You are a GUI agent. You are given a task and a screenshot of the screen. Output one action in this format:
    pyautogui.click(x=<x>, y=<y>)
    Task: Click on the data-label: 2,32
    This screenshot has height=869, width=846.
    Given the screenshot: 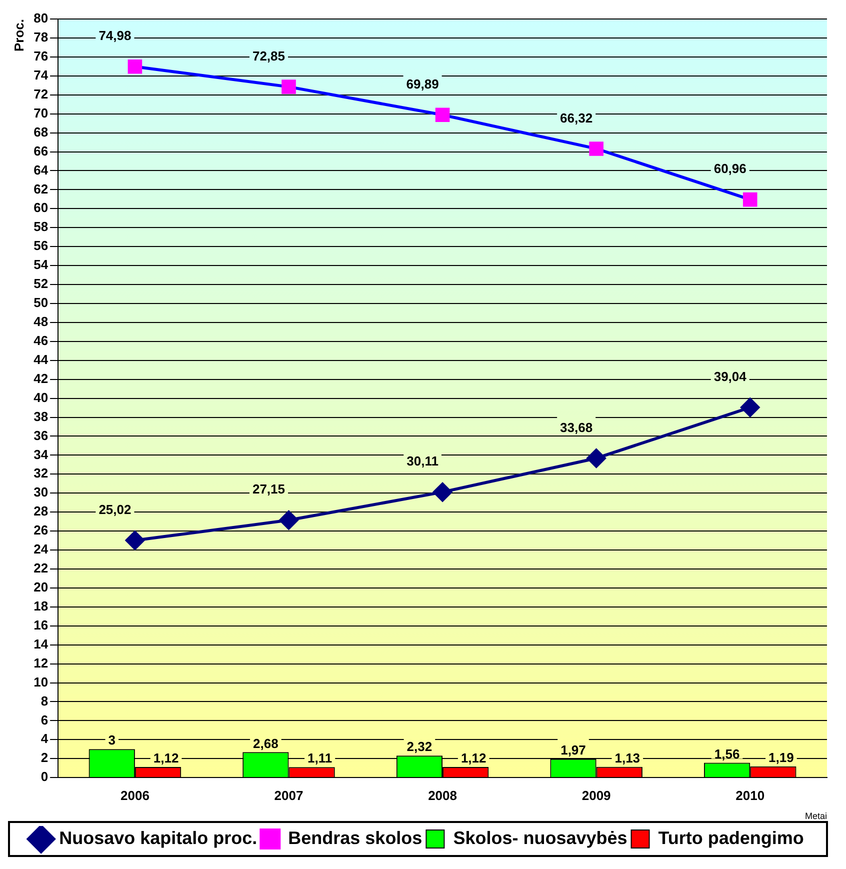 What is the action you would take?
    pyautogui.click(x=419, y=746)
    